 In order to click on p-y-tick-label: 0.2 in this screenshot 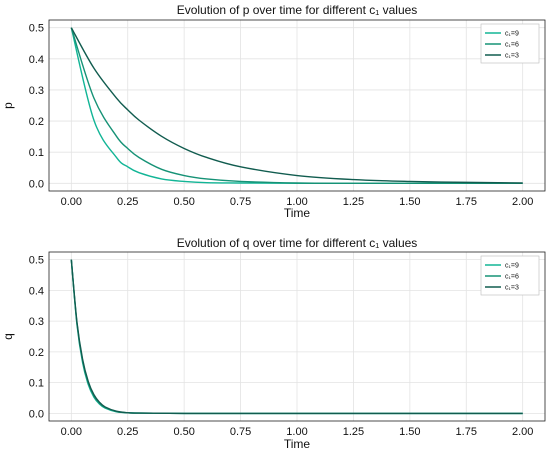, I will do `click(36, 122)`.